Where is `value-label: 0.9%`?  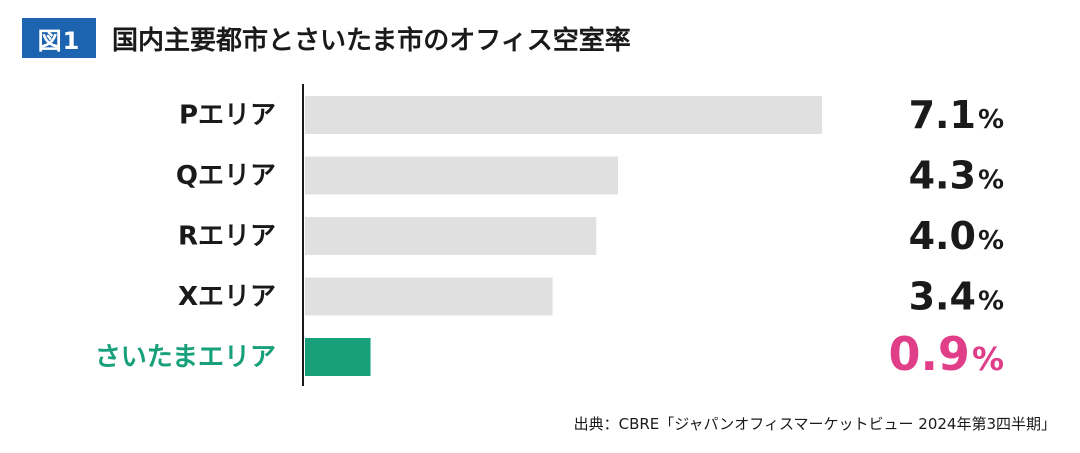 value-label: 0.9% is located at coordinates (946, 354).